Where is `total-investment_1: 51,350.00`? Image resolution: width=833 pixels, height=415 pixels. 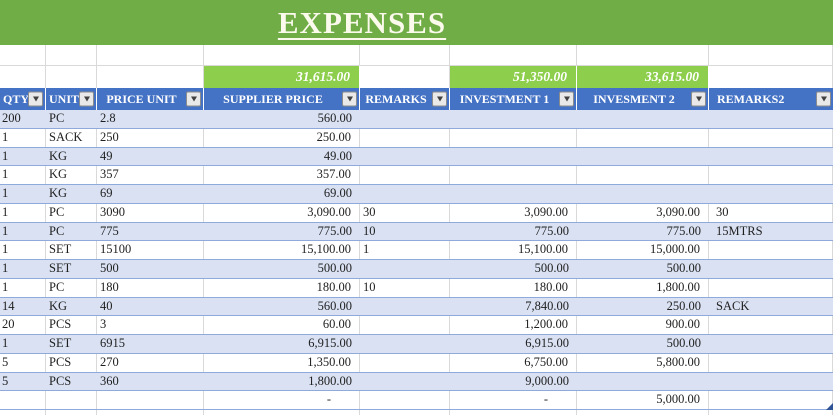
total-investment_1: 51,350.00 is located at coordinates (513, 77).